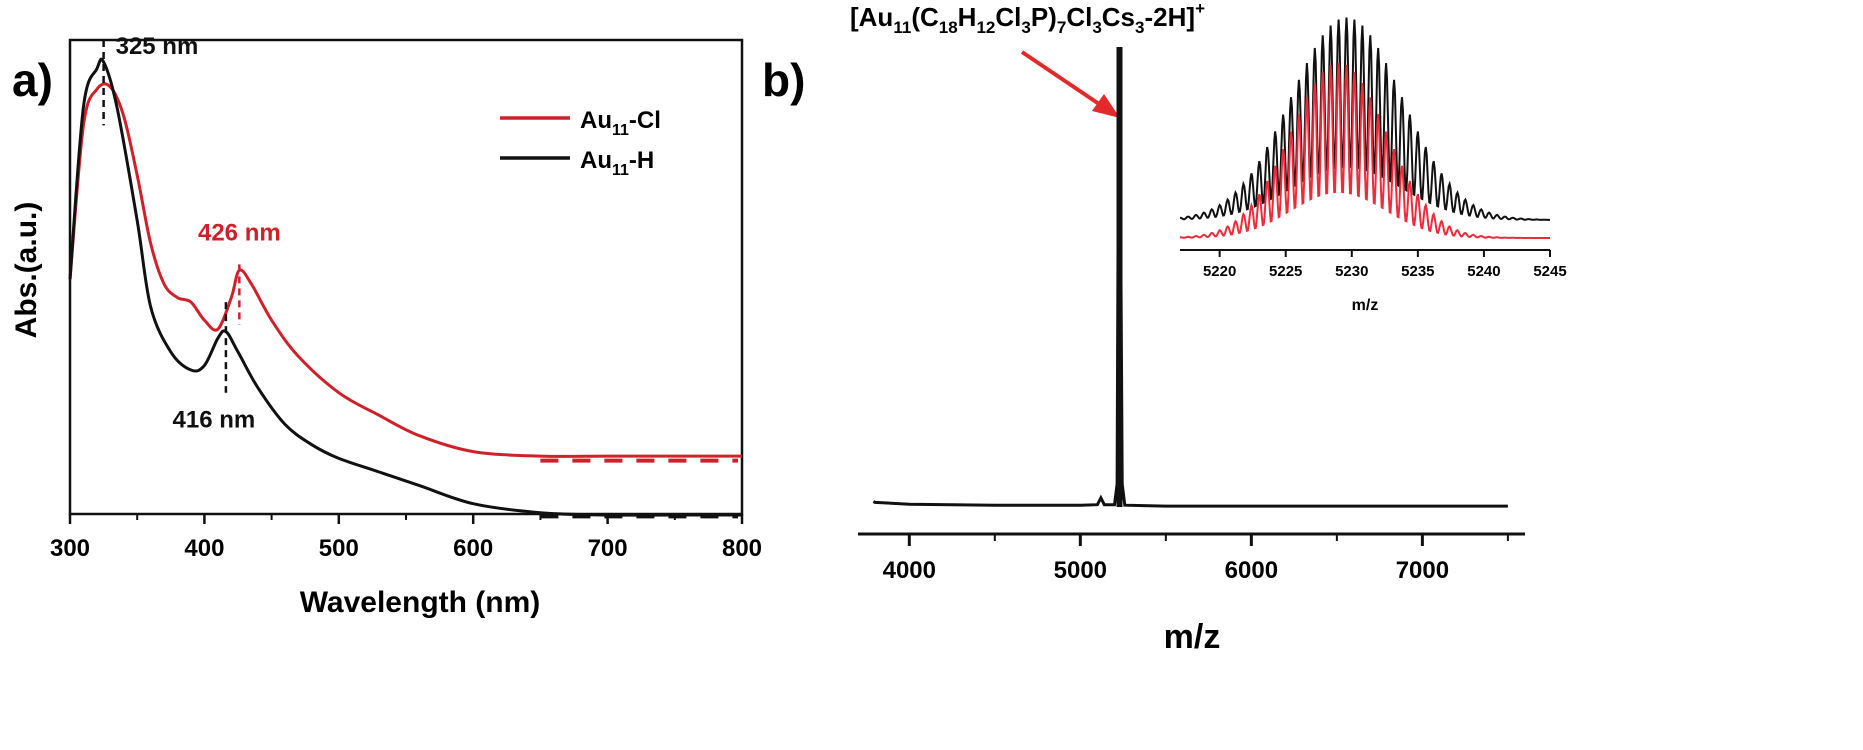  What do you see at coordinates (909, 570) in the screenshot?
I see `x-tick-label-4000: 4000` at bounding box center [909, 570].